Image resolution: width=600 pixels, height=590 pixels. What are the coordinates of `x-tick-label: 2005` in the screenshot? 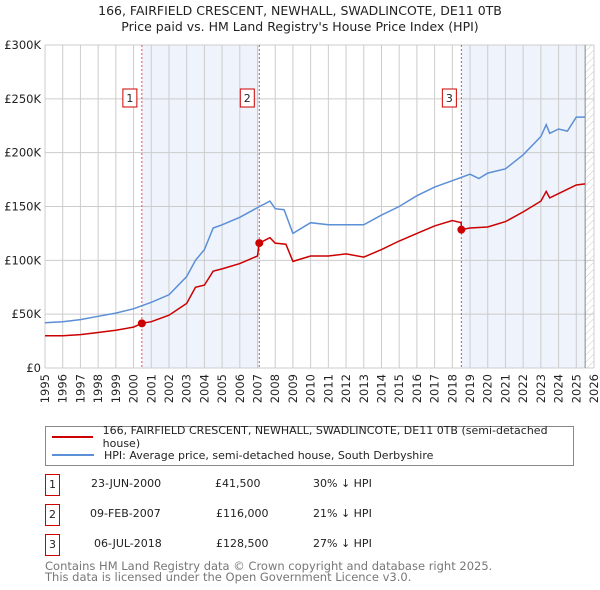 It's located at (222, 388).